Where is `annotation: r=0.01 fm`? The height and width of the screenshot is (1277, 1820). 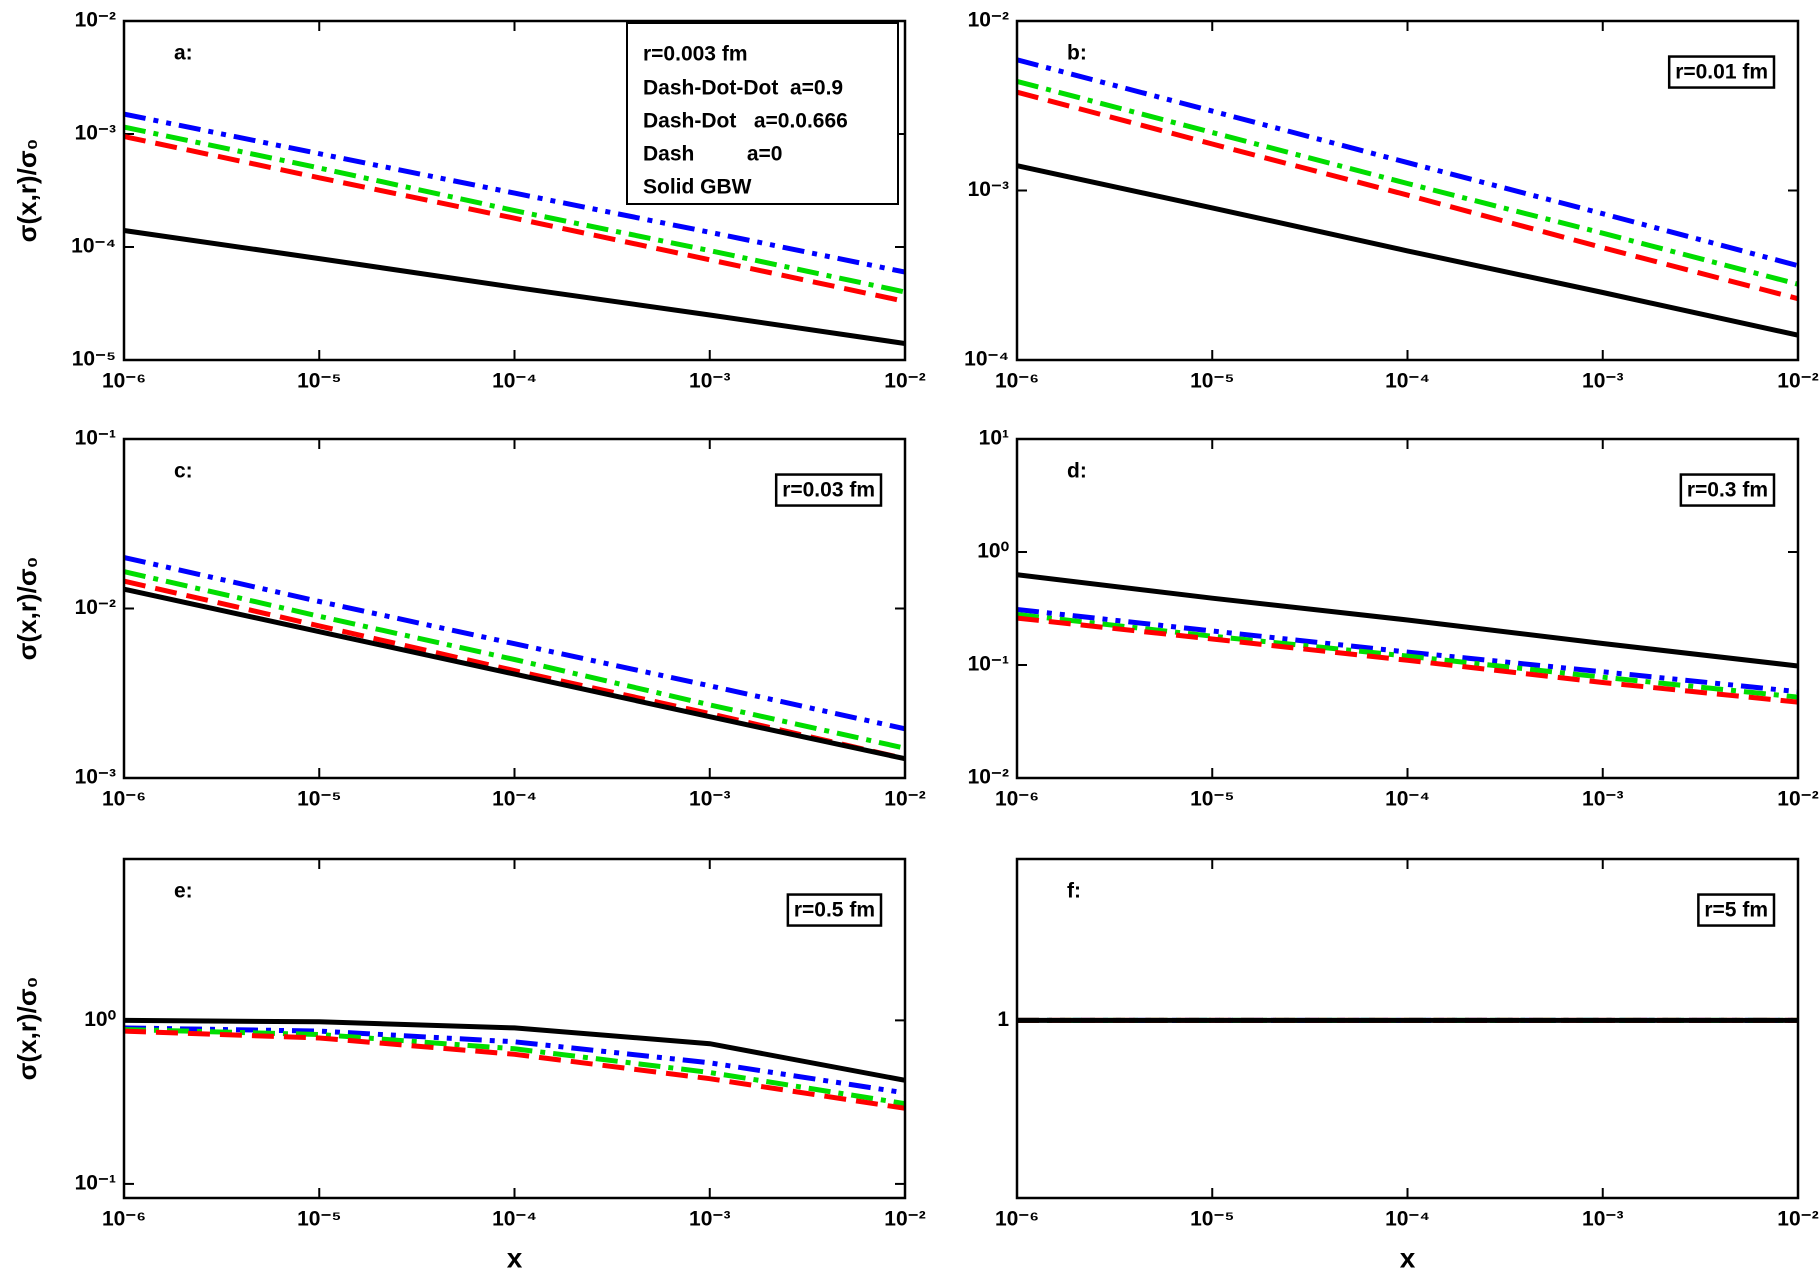
annotation: r=0.01 fm is located at coordinates (1721, 72).